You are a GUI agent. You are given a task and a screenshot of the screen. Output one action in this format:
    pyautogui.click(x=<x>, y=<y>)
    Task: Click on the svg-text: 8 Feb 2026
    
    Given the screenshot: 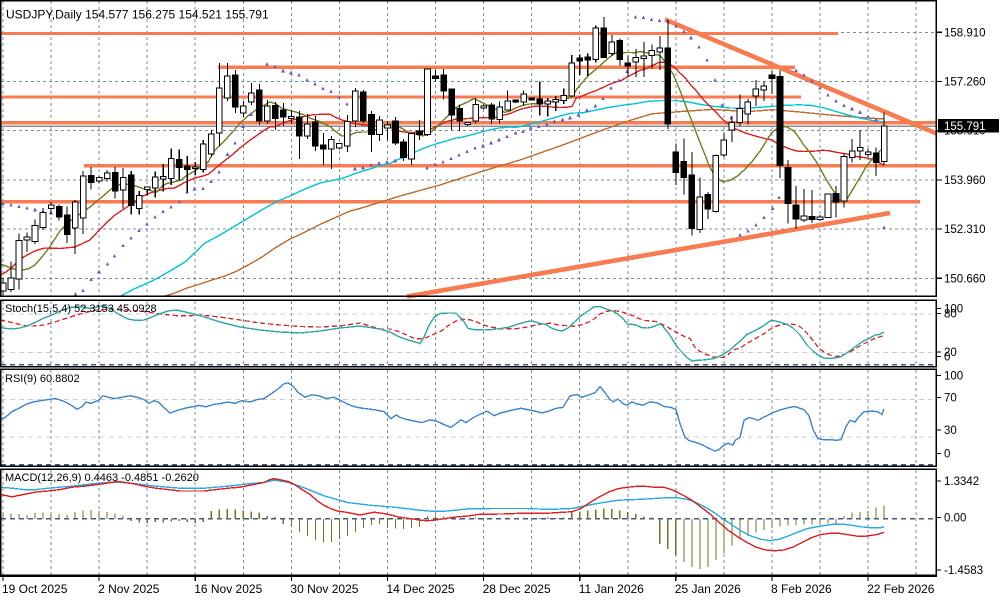 What is the action you would take?
    pyautogui.click(x=801, y=589)
    